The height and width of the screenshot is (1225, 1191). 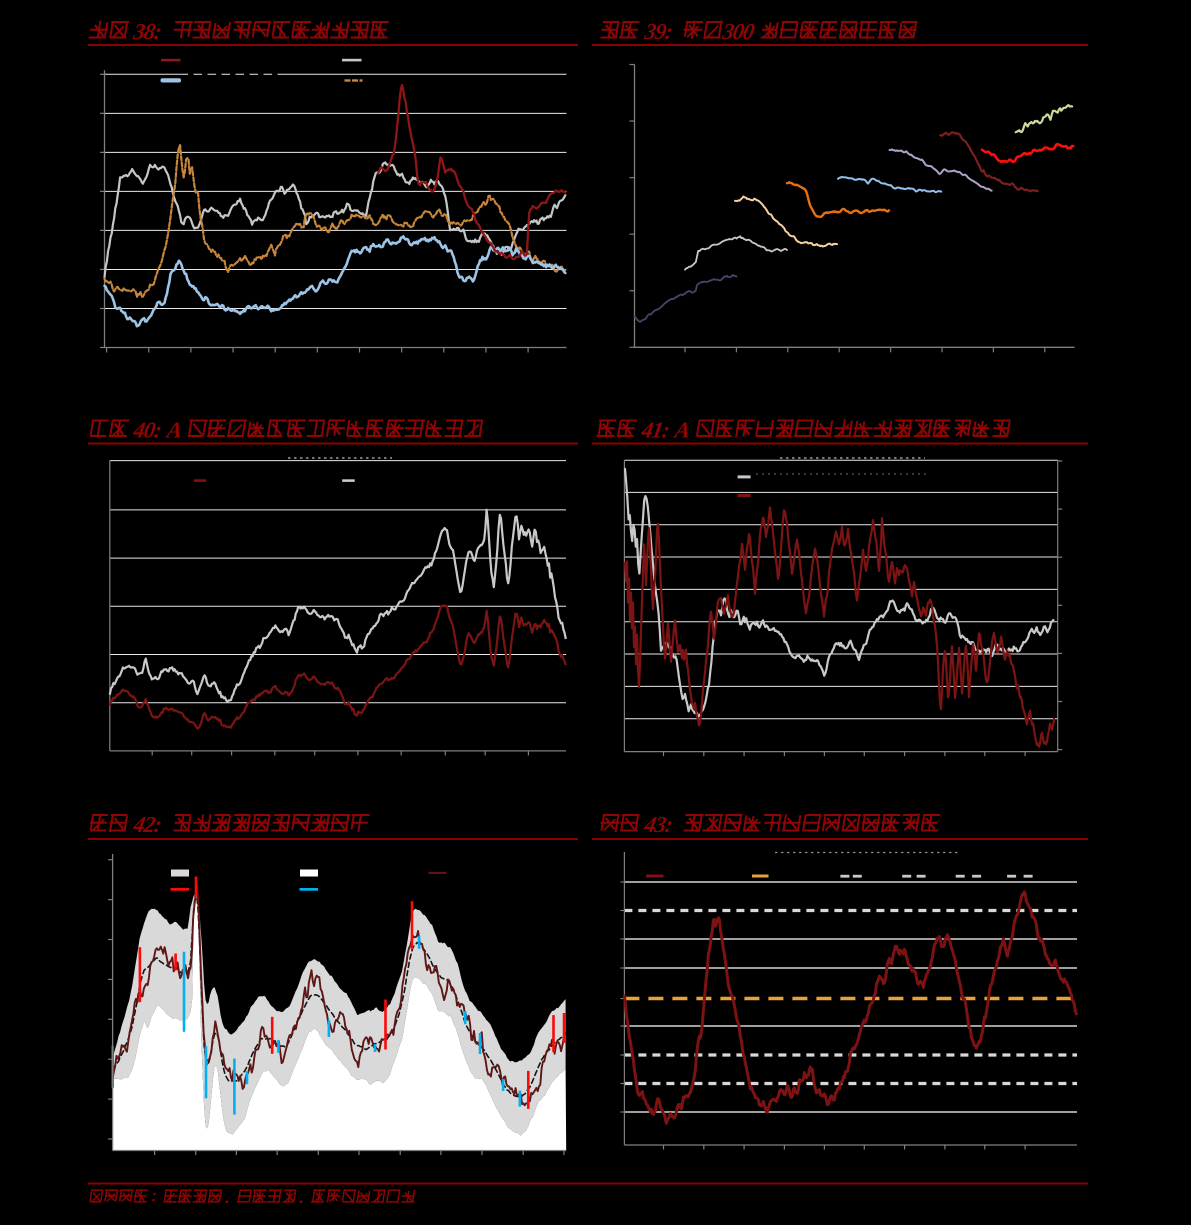 I want to click on svg-text: 300, so click(x=738, y=31).